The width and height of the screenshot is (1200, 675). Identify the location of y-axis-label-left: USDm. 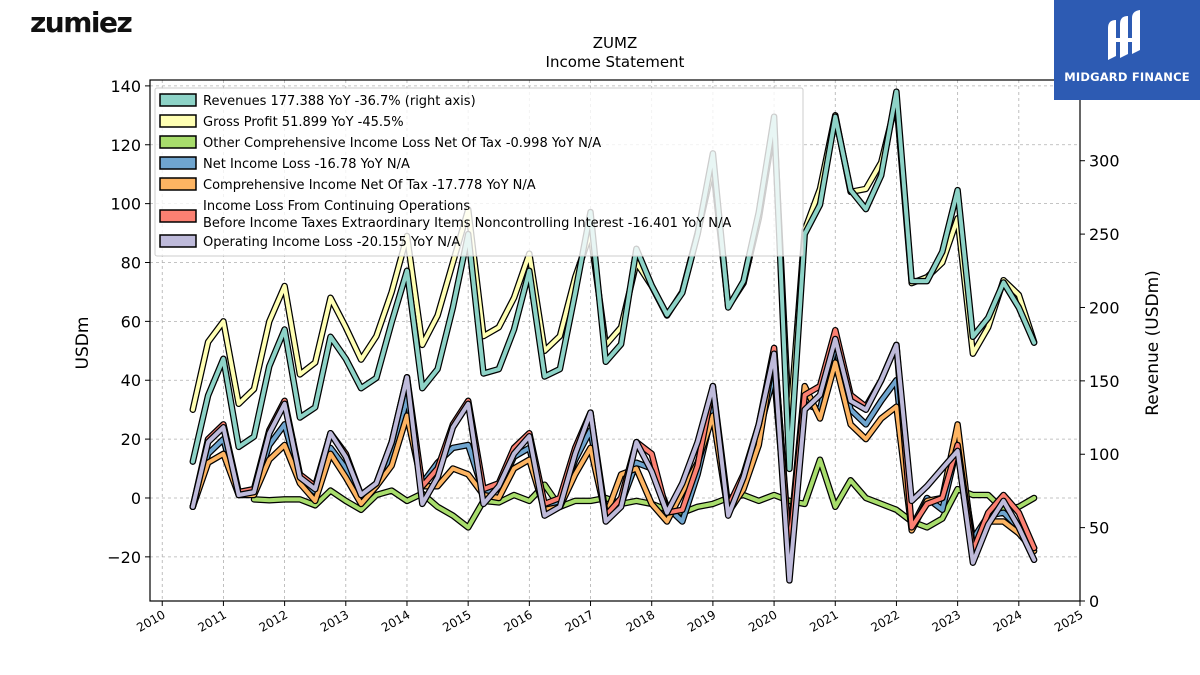
(83, 343).